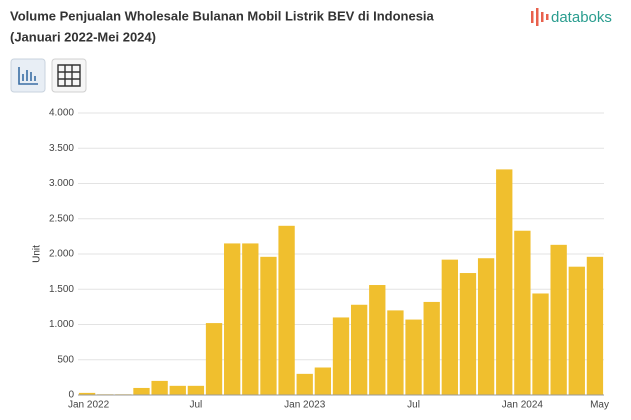 This screenshot has width=631, height=420. What do you see at coordinates (69, 75) in the screenshot?
I see `table-view-button` at bounding box center [69, 75].